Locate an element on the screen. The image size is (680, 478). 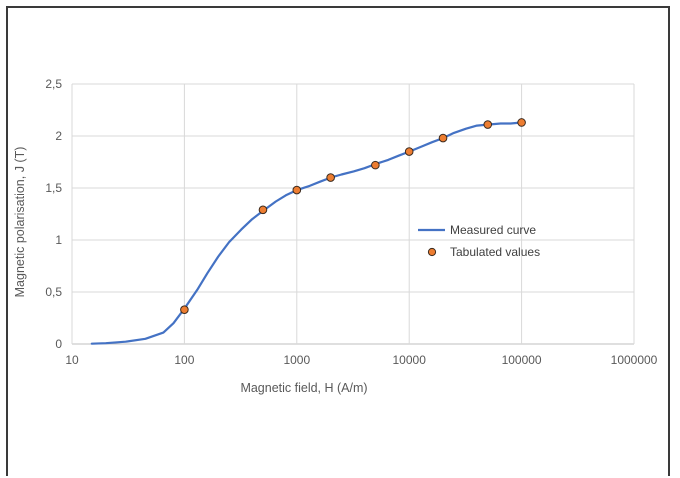
x-tick-label: 1000000 is located at coordinates (634, 360).